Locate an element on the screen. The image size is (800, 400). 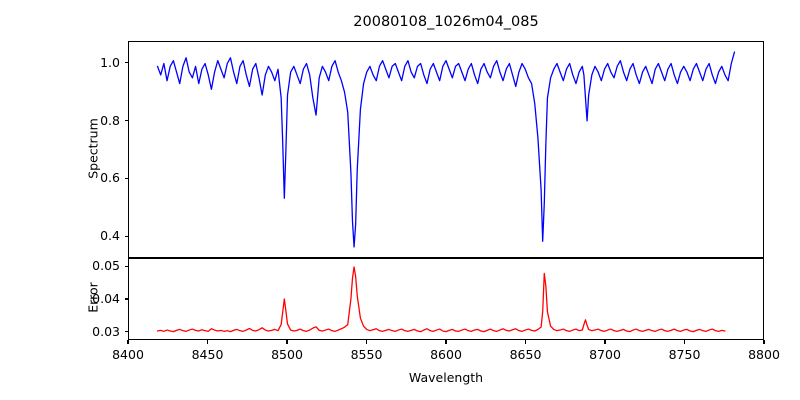
error-data-line is located at coordinates (441, 299).